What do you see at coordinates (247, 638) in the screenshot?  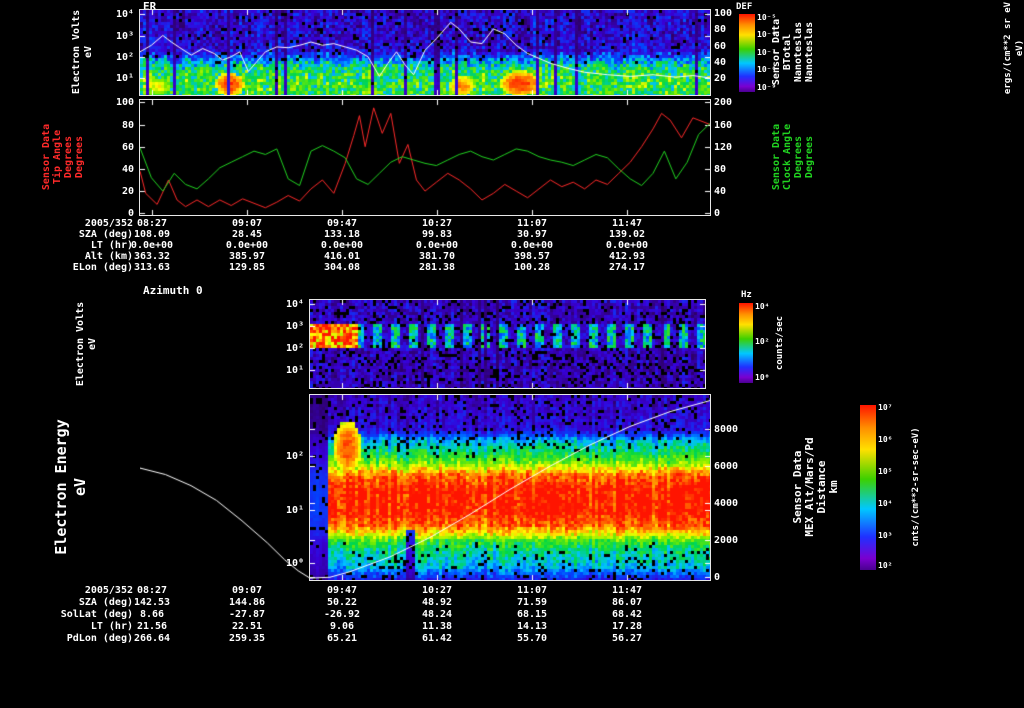 I see `mex-table-cell: 259.35` at bounding box center [247, 638].